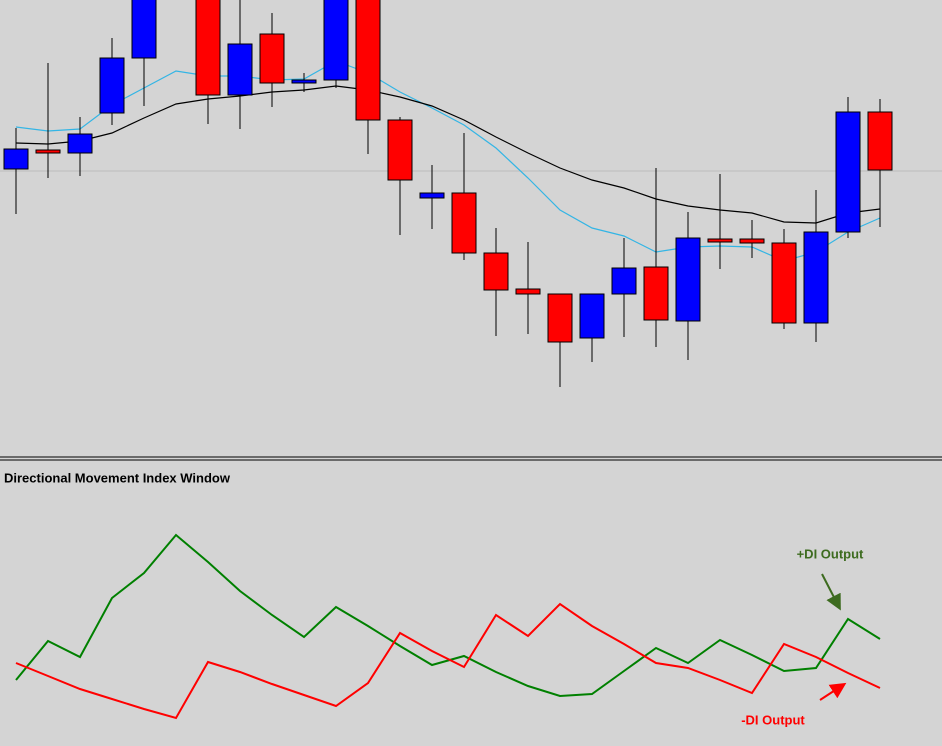  Describe the element at coordinates (117, 477) in the screenshot. I see `indicator-title: Directional Movement Index Window` at that location.